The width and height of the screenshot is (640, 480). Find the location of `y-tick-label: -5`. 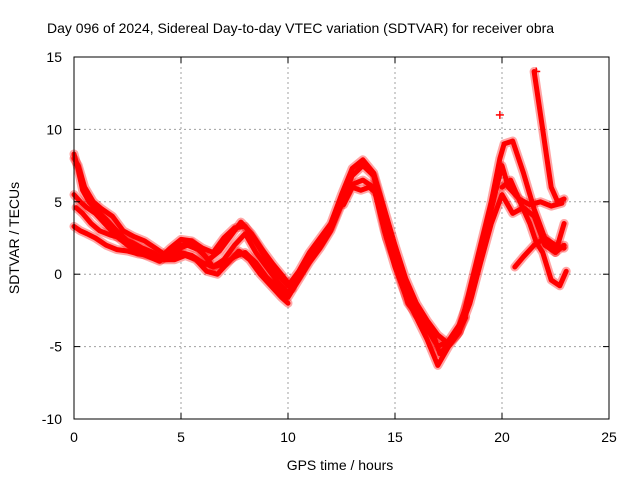

y-tick-label: -5 is located at coordinates (56, 347).